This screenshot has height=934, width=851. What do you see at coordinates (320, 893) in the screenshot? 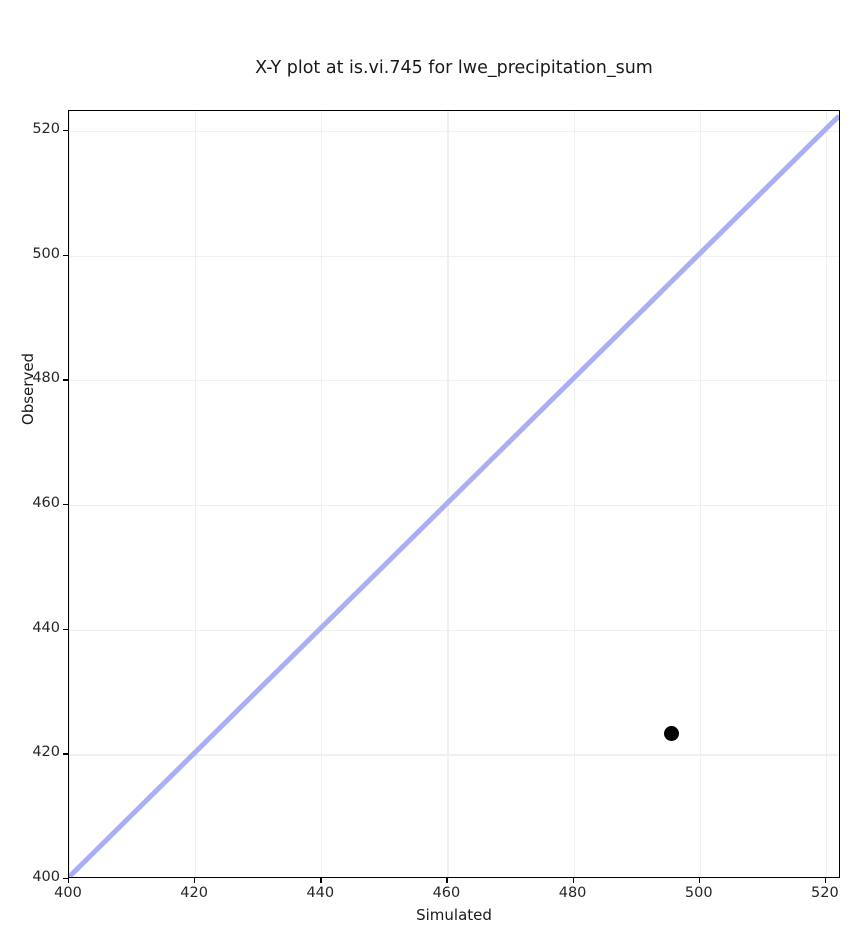
I see `x-tick-label: 440` at bounding box center [320, 893].